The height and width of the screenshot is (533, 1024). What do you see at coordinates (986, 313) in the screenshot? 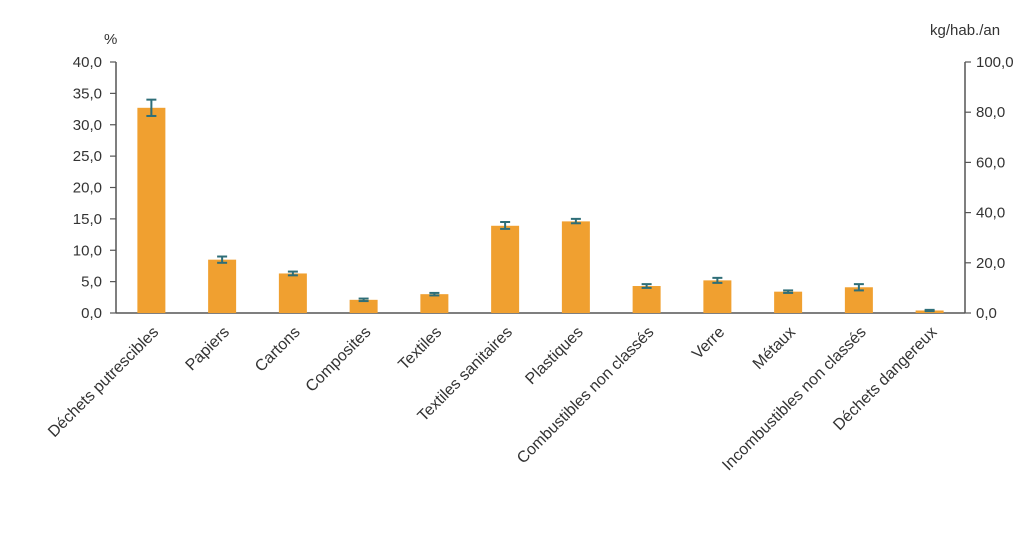
I see `y-tick-label-right: 0,0` at bounding box center [986, 313].